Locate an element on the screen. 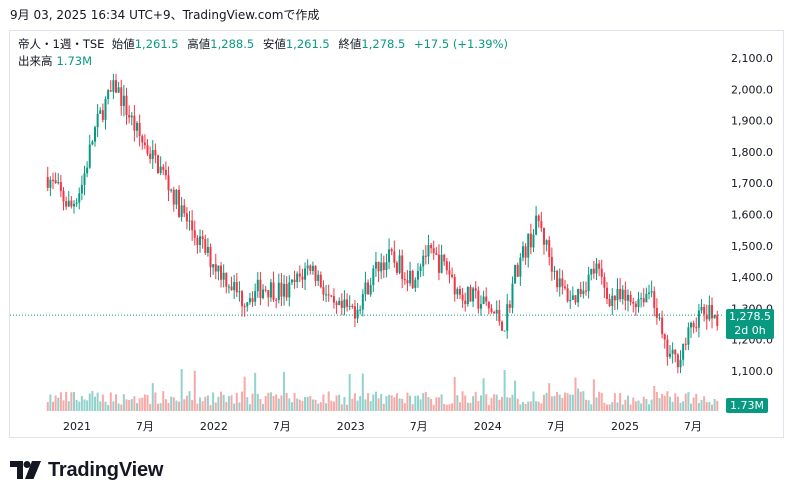 This screenshot has width=793, height=500. y-tick-label: 2,100.0 is located at coordinates (752, 58).